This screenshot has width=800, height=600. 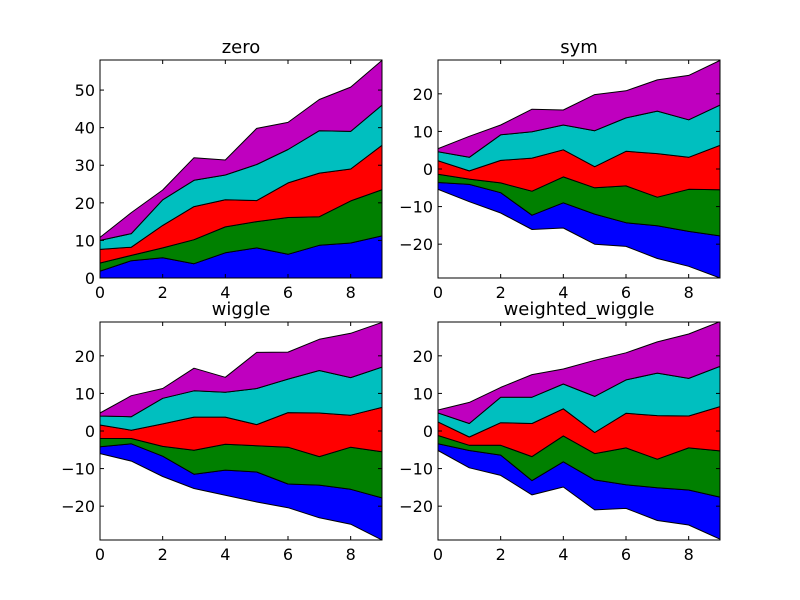 What do you see at coordinates (85, 128) in the screenshot?
I see `y-tick-label: 40` at bounding box center [85, 128].